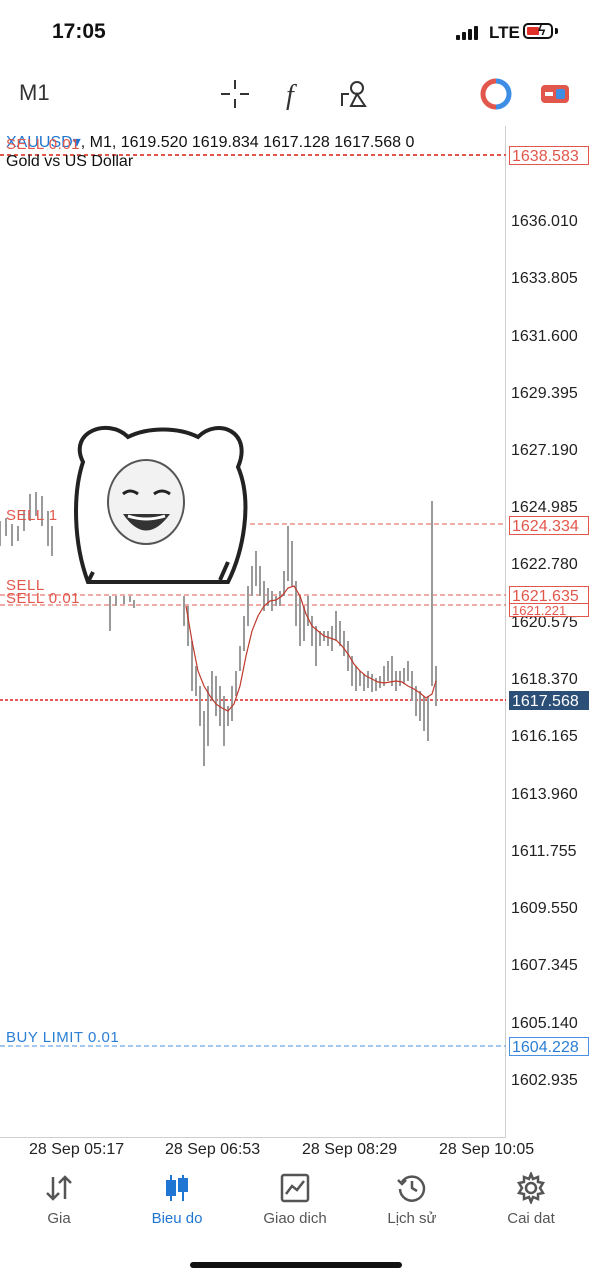 The width and height of the screenshot is (591, 1280). Describe the element at coordinates (544, 908) in the screenshot. I see `price-tick: 1609.550` at that location.